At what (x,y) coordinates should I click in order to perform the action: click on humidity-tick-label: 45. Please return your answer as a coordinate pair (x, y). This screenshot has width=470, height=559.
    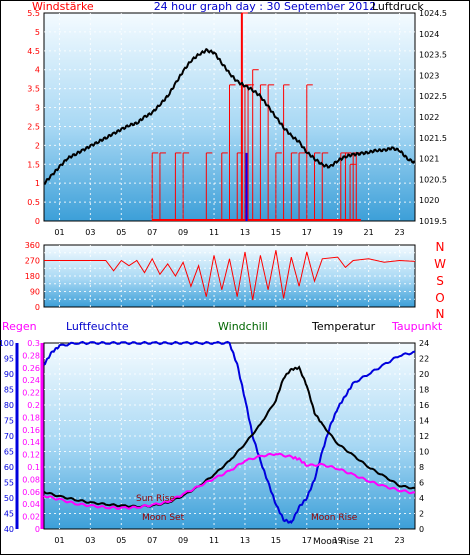
    Looking at the image, I should click on (9, 514).